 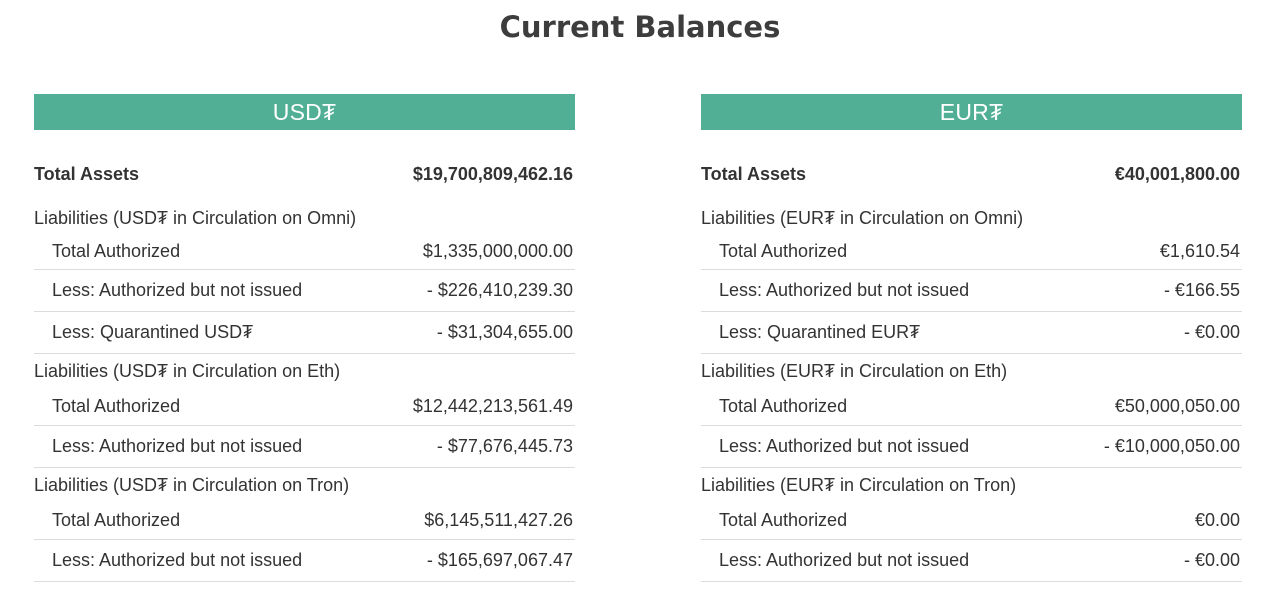 I want to click on usdt-panel-header: USD₮, so click(x=304, y=112).